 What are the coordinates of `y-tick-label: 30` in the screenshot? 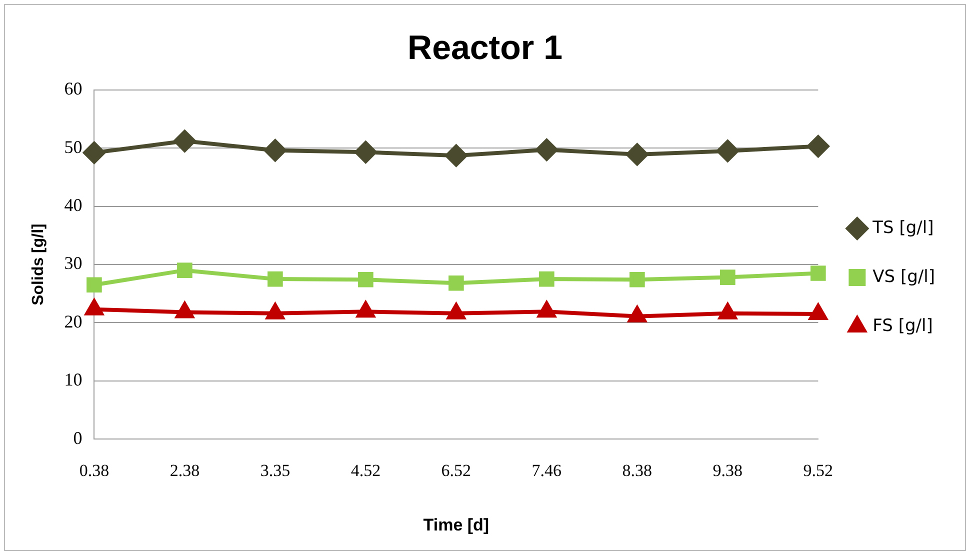 It's located at (73, 263).